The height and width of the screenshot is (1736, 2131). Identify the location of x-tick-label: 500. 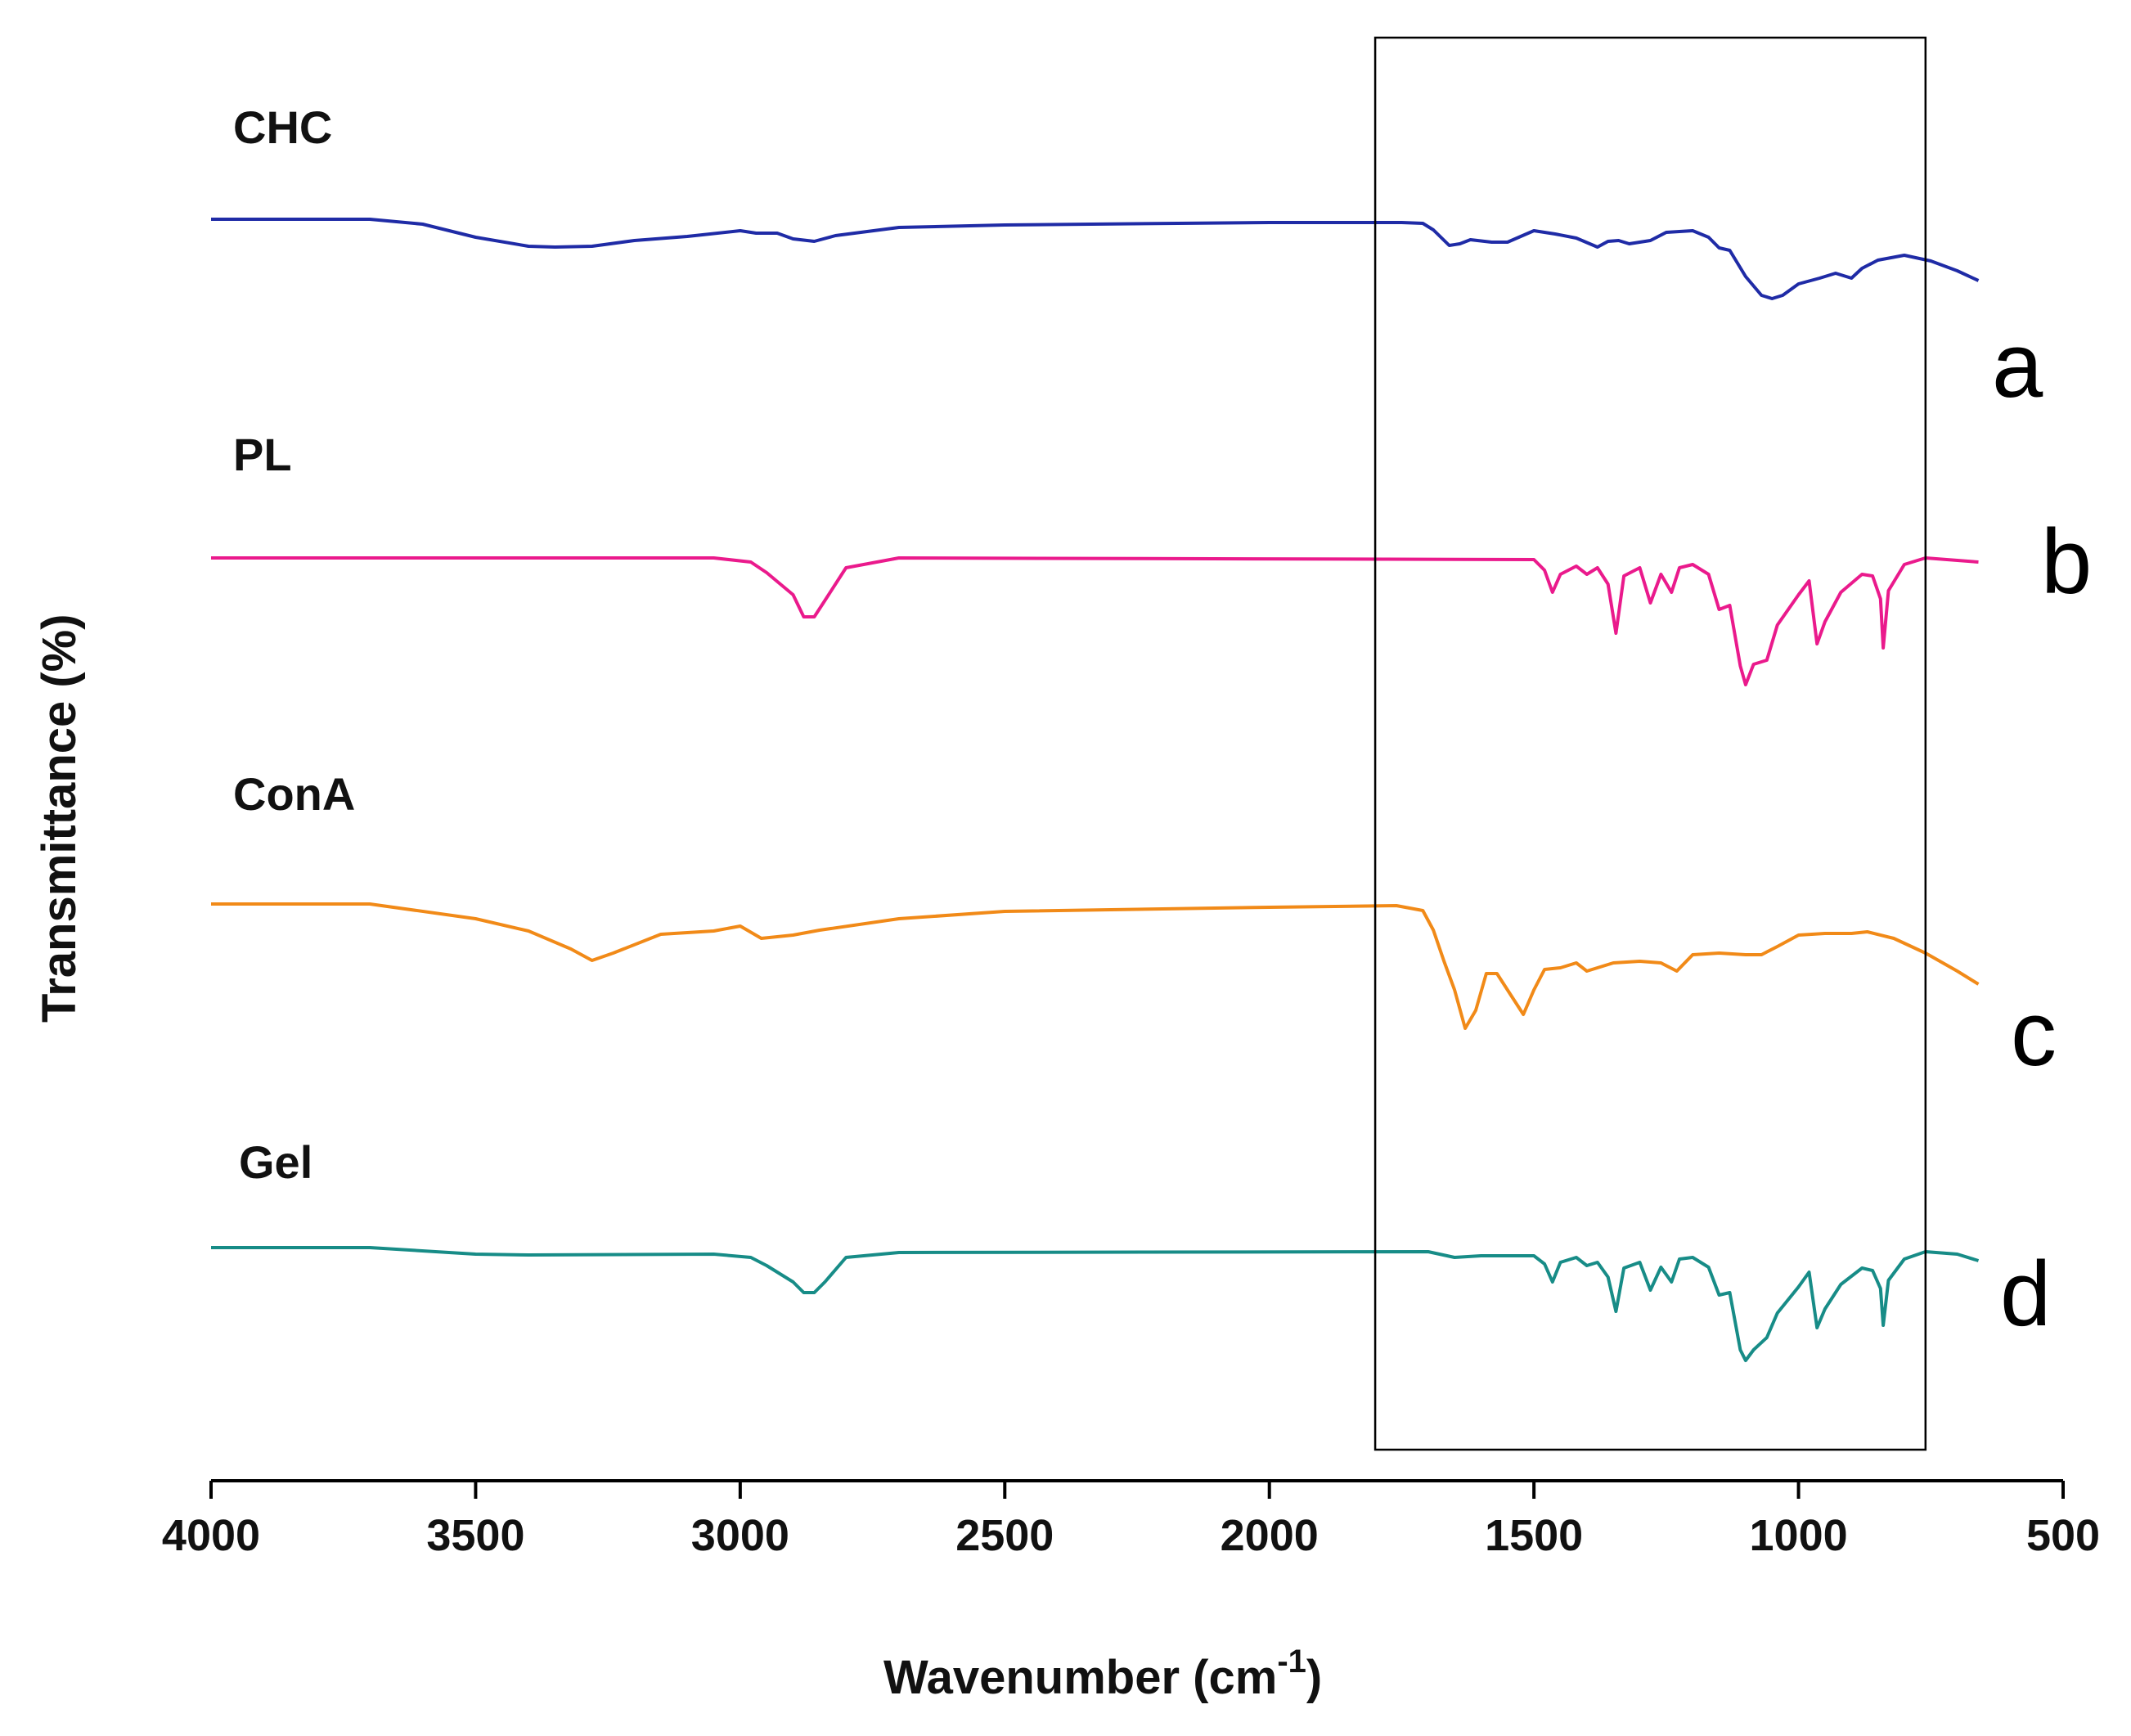
(2063, 1535).